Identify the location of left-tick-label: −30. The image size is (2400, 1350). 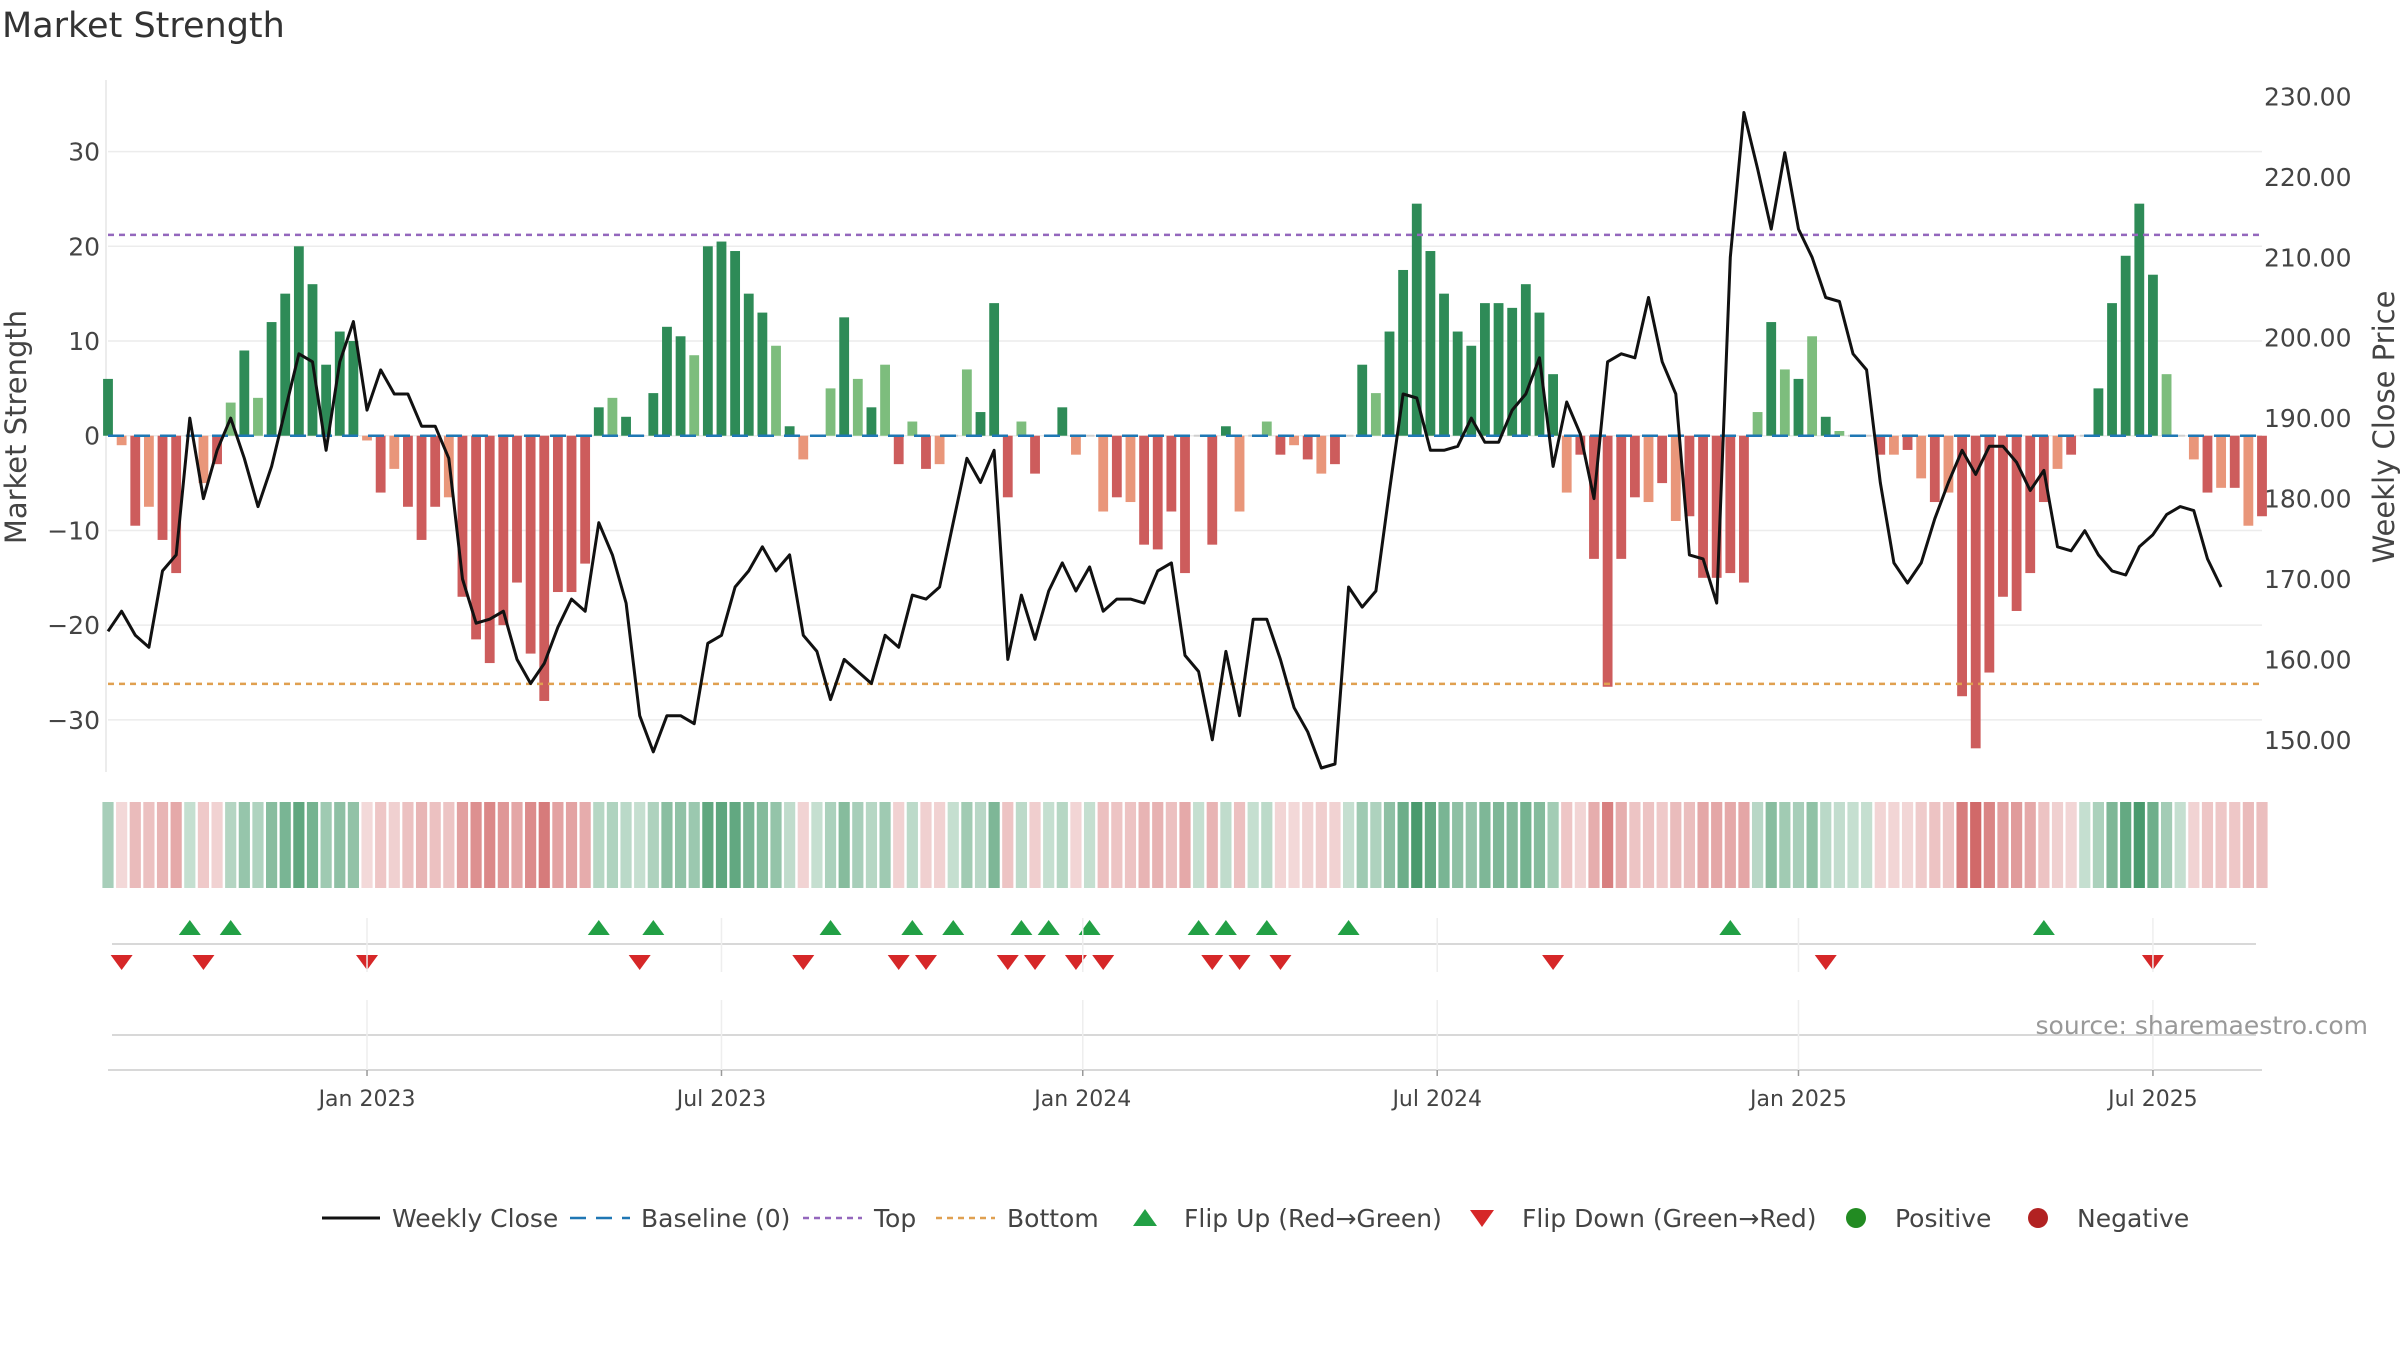
(73, 720).